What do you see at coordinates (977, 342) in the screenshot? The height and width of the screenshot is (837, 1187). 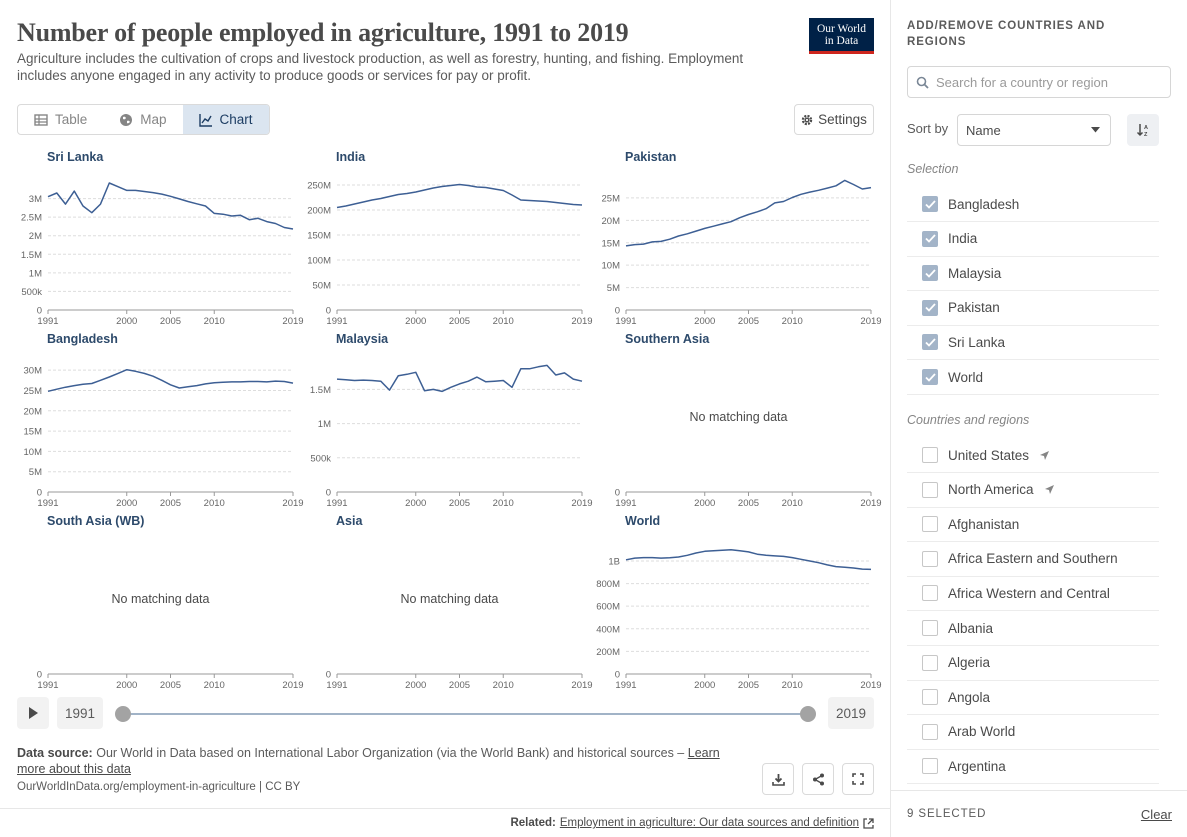 I see `item-label: Sri Lanka` at bounding box center [977, 342].